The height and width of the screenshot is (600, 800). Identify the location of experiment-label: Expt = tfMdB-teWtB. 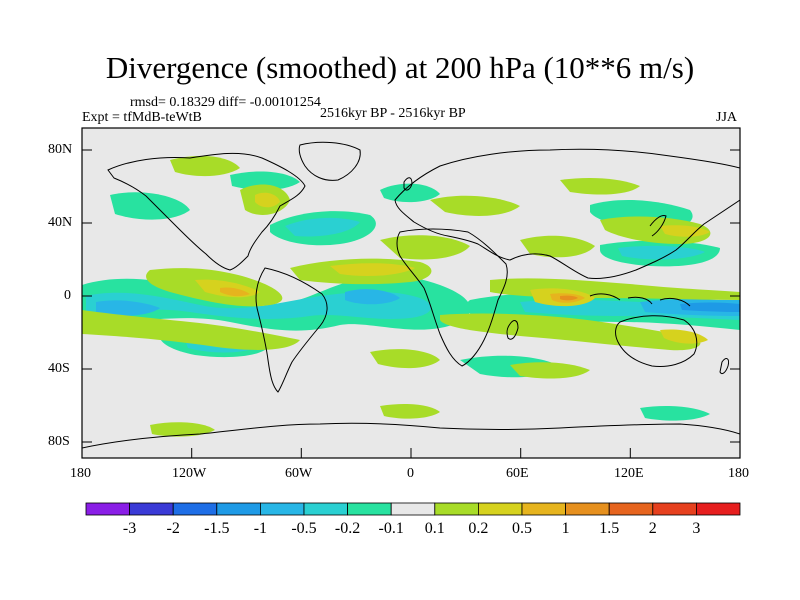
(142, 117).